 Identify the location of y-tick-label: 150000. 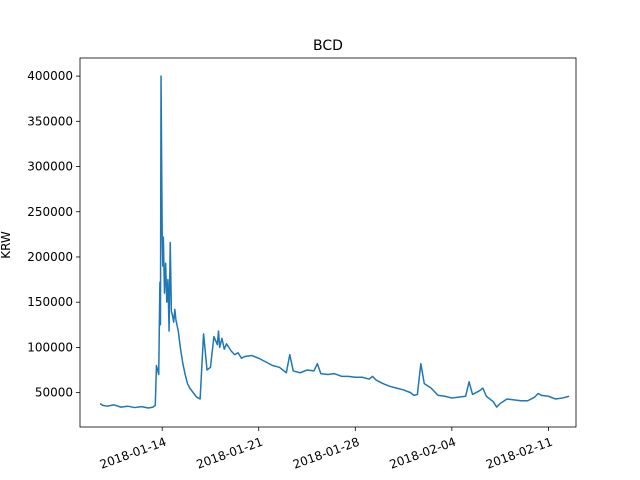
(50, 302).